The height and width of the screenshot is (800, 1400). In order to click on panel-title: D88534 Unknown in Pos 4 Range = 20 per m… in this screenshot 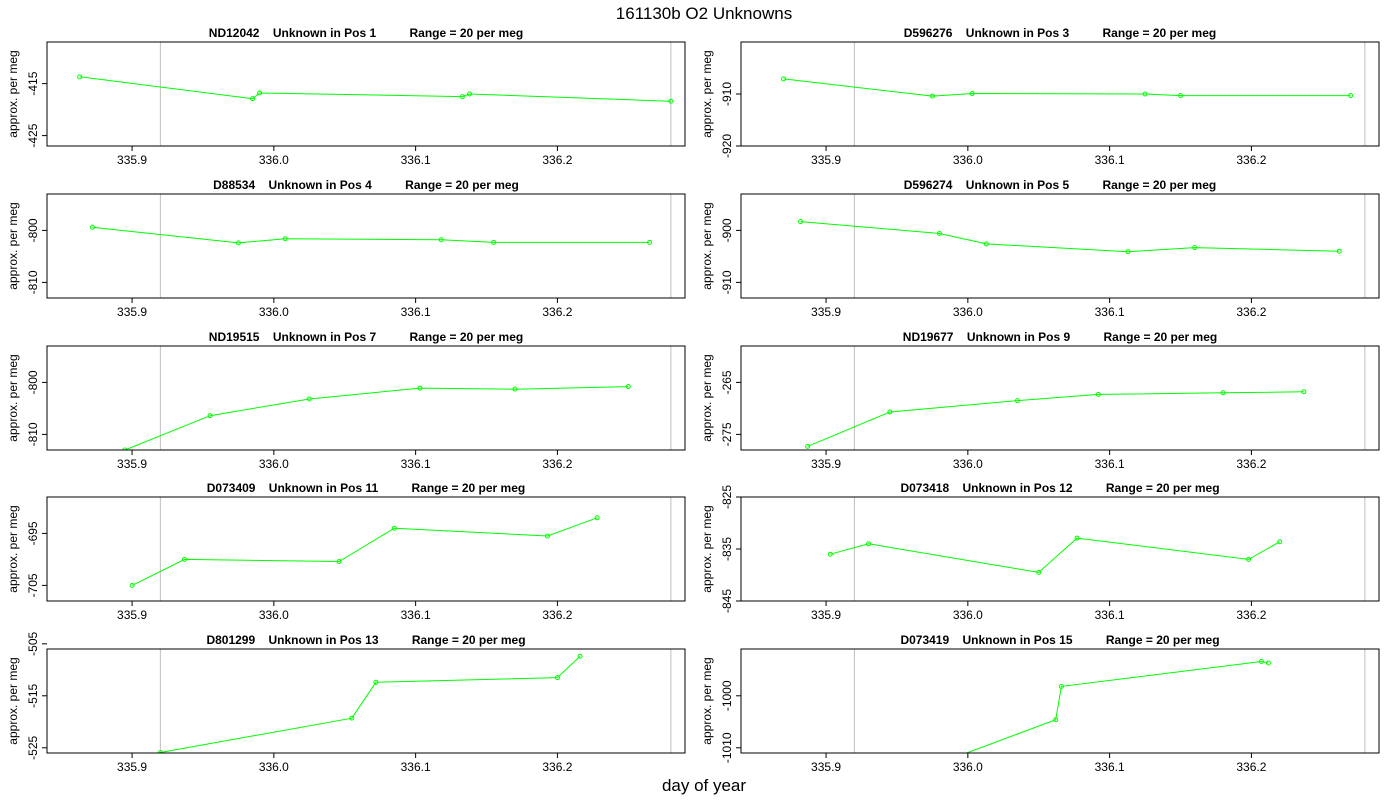, I will do `click(366, 185)`.